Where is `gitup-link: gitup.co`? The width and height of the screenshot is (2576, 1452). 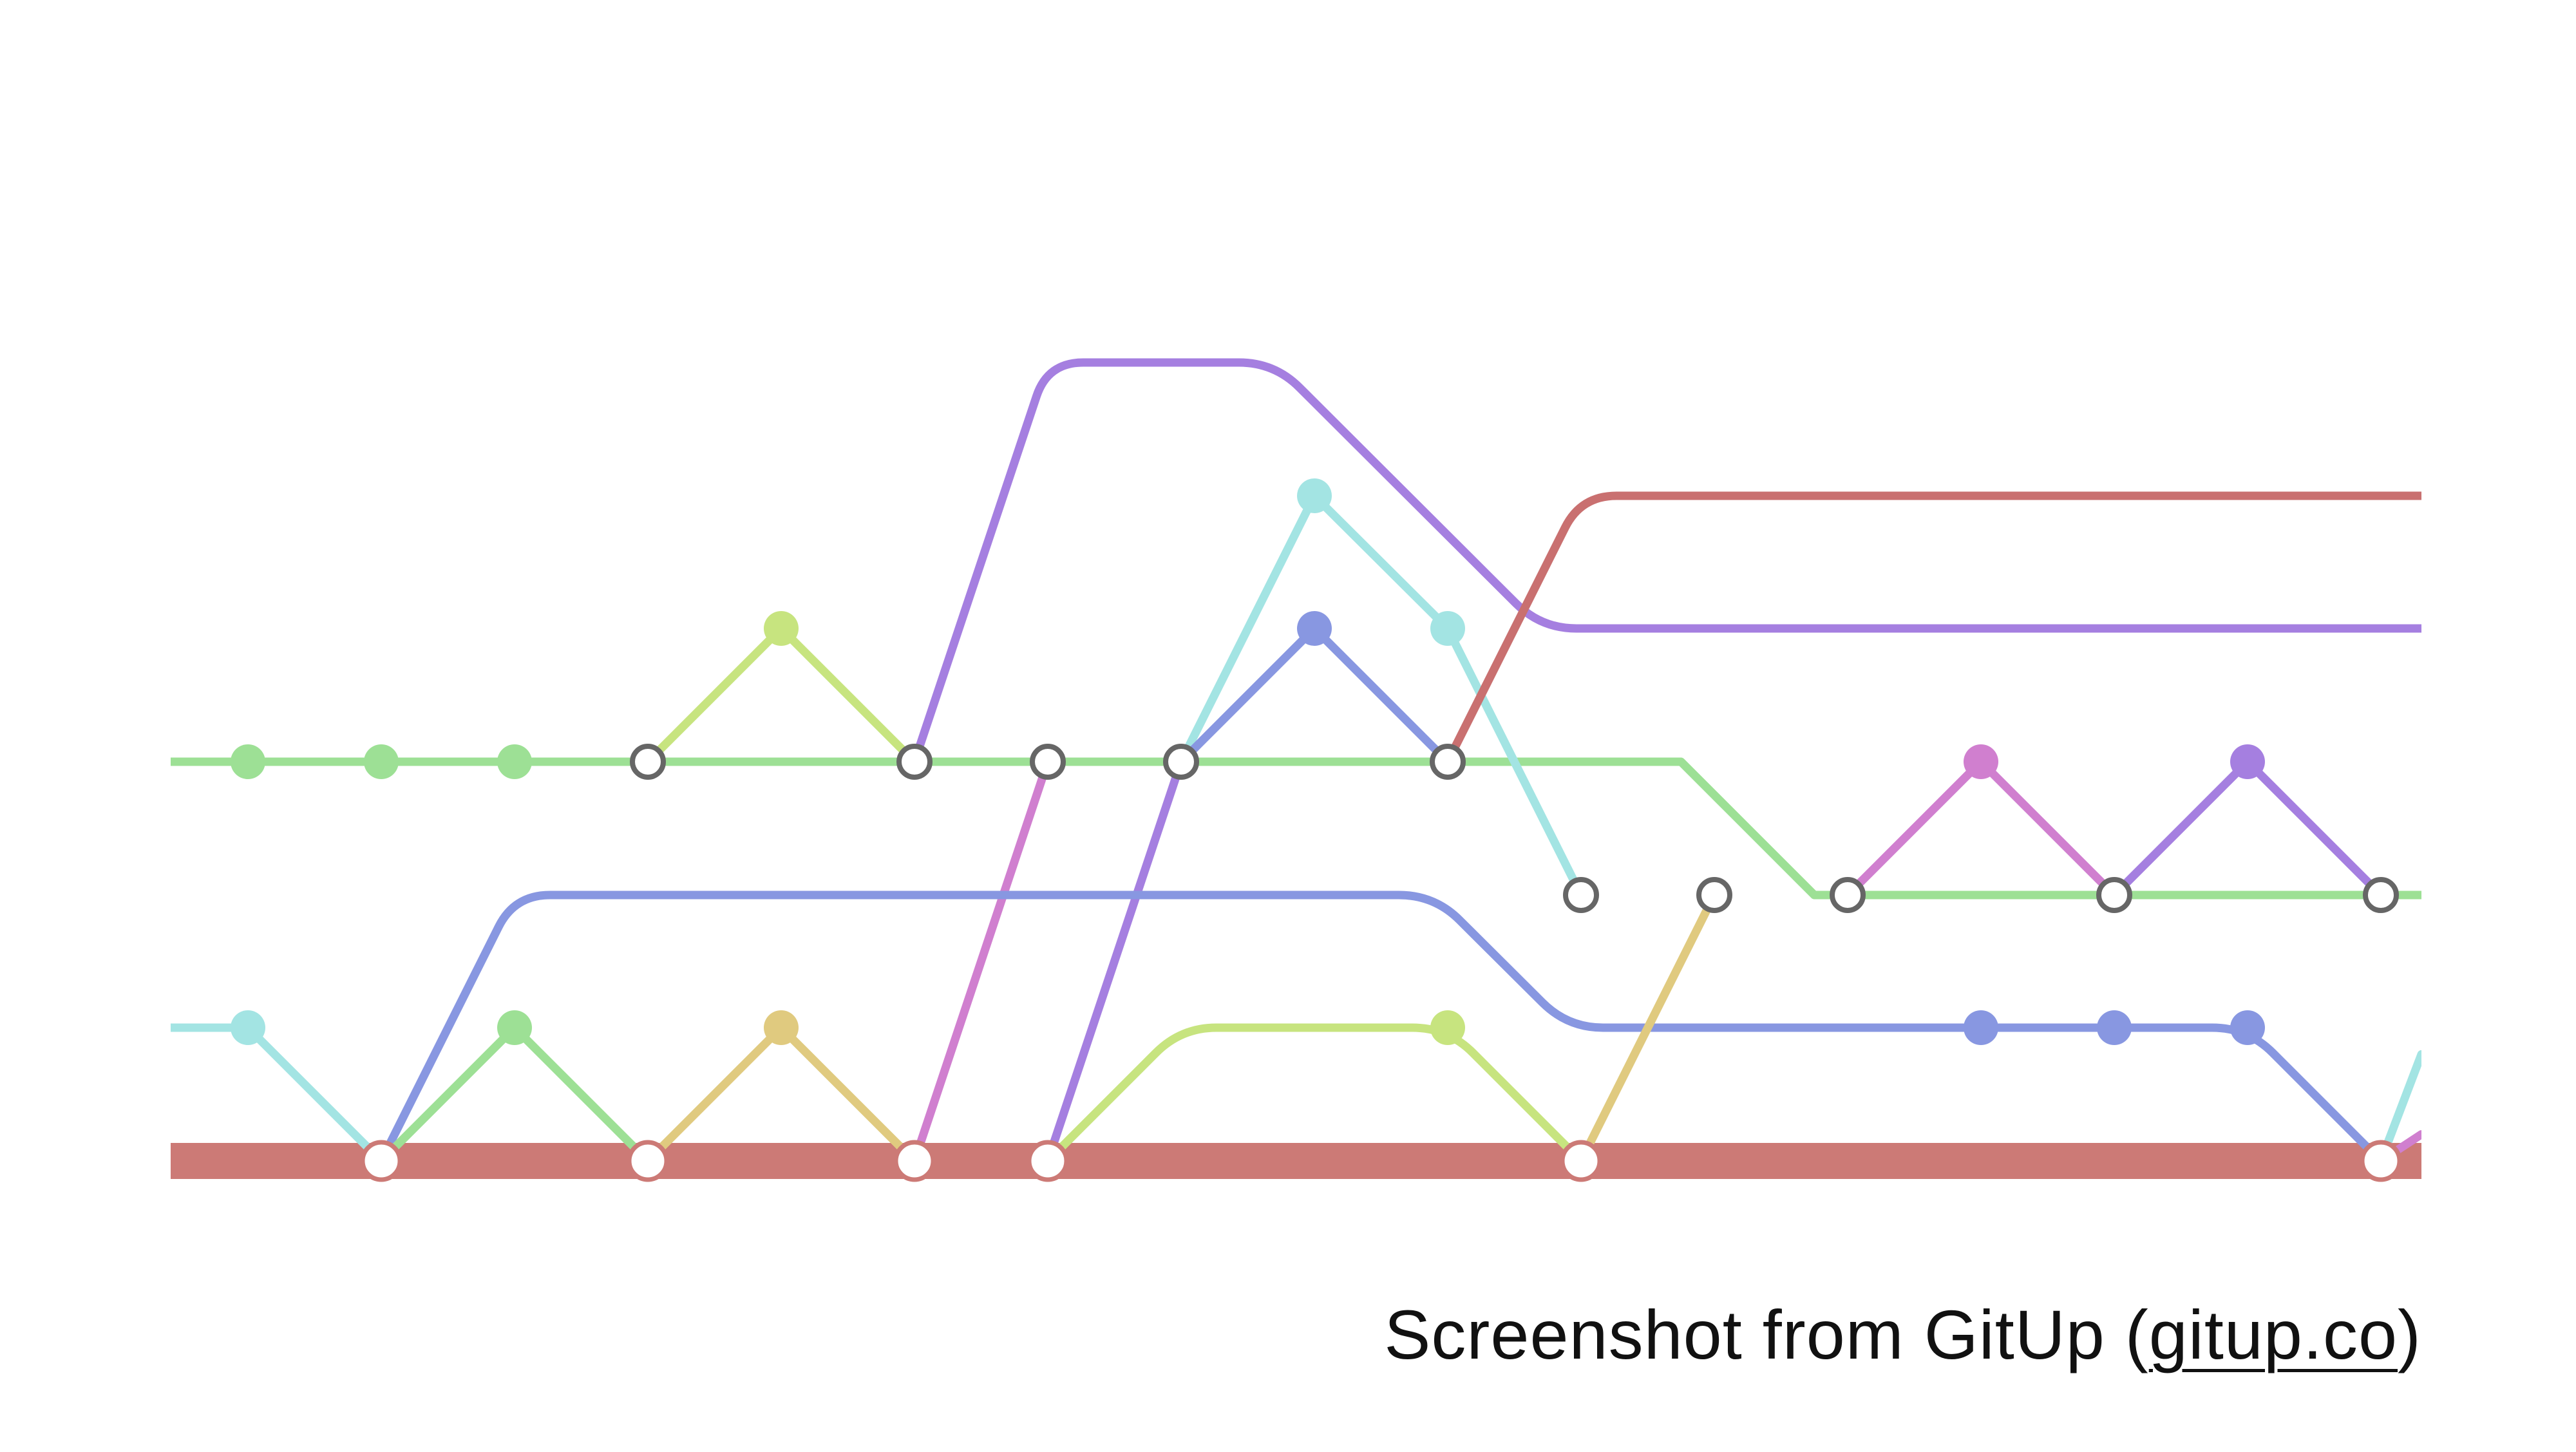 gitup-link: gitup.co is located at coordinates (2273, 1334).